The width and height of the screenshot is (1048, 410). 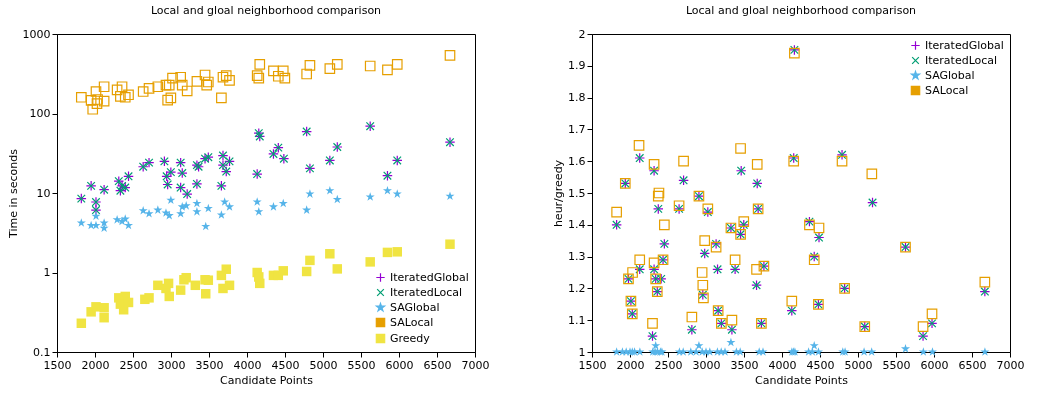 I want to click on y-tick-label: 1.3, so click(x=577, y=257).